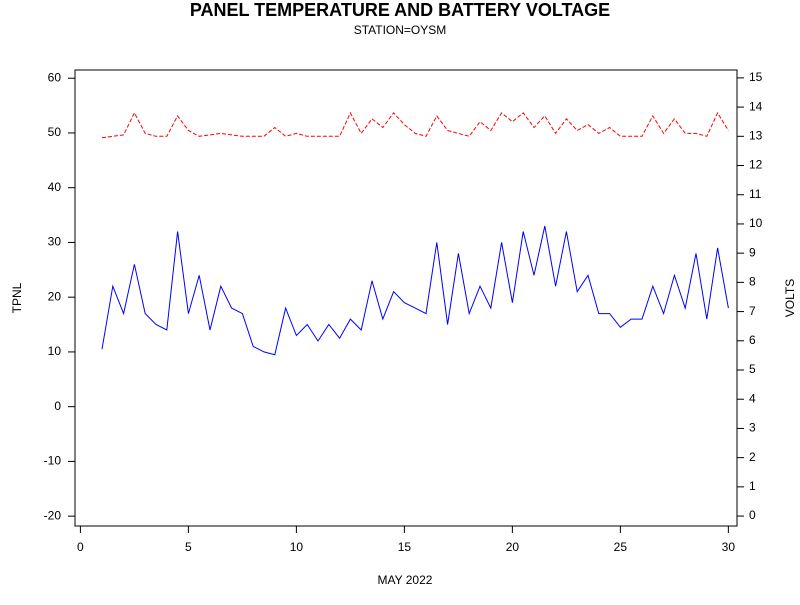 This screenshot has width=800, height=605. What do you see at coordinates (405, 547) in the screenshot?
I see `x-tick-label: 15` at bounding box center [405, 547].